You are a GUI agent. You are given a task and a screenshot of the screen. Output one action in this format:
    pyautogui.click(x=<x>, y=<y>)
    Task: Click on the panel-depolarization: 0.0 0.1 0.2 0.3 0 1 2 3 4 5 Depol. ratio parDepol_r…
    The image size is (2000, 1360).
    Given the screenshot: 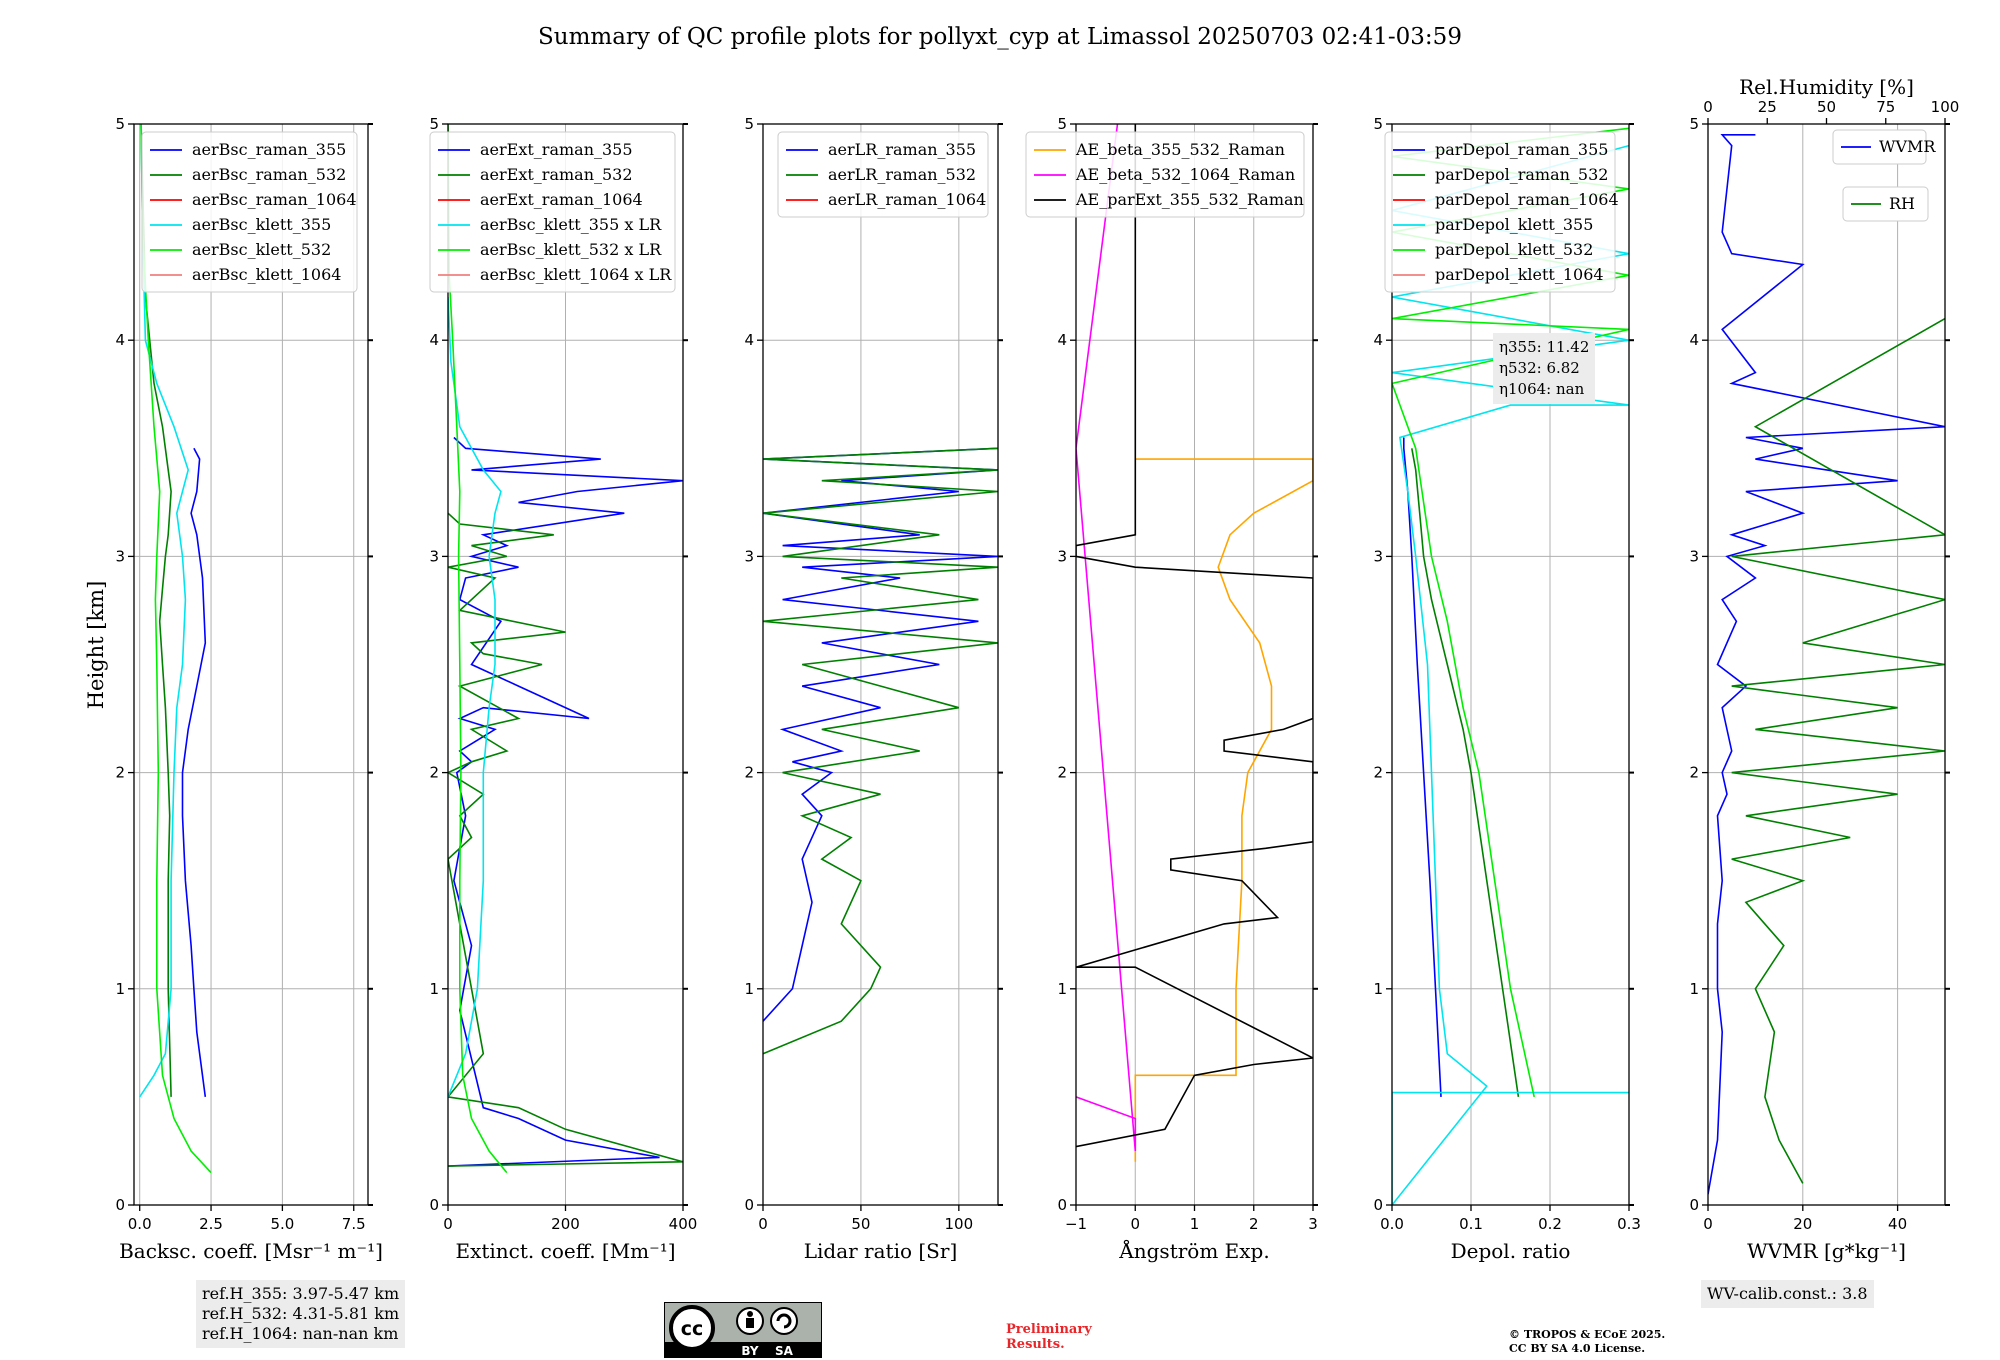 What is the action you would take?
    pyautogui.click(x=1506, y=689)
    